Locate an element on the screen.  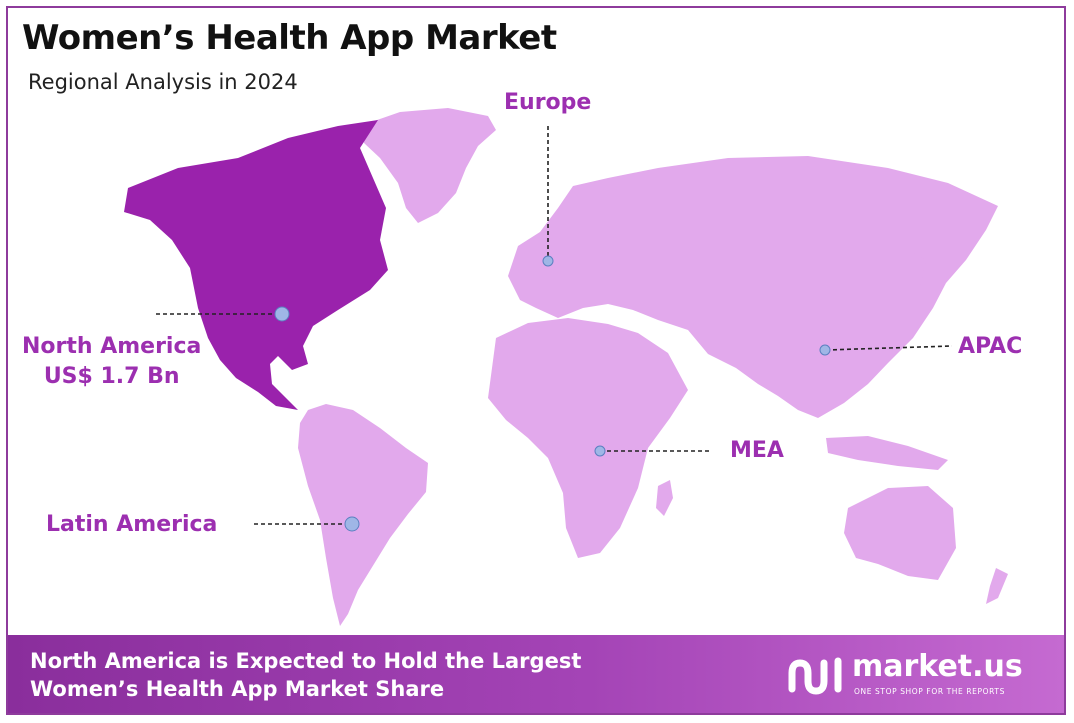
apac-label: APAC is located at coordinates (990, 346).